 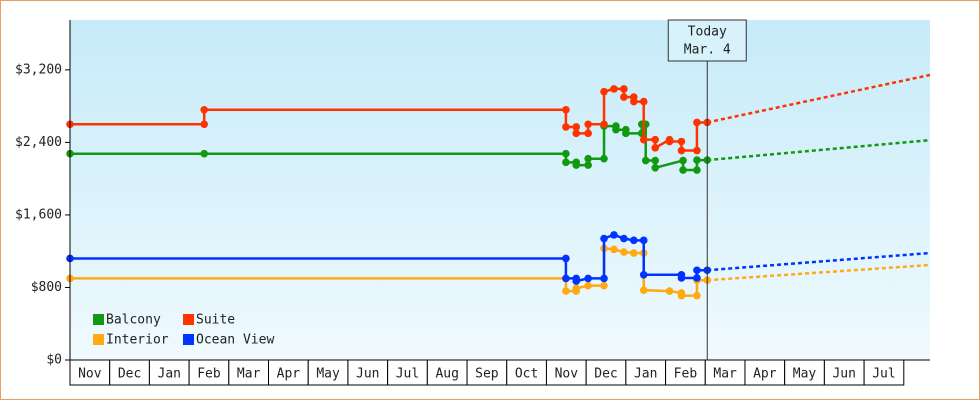 What do you see at coordinates (38, 214) in the screenshot?
I see `y-tick-label: $1,600` at bounding box center [38, 214].